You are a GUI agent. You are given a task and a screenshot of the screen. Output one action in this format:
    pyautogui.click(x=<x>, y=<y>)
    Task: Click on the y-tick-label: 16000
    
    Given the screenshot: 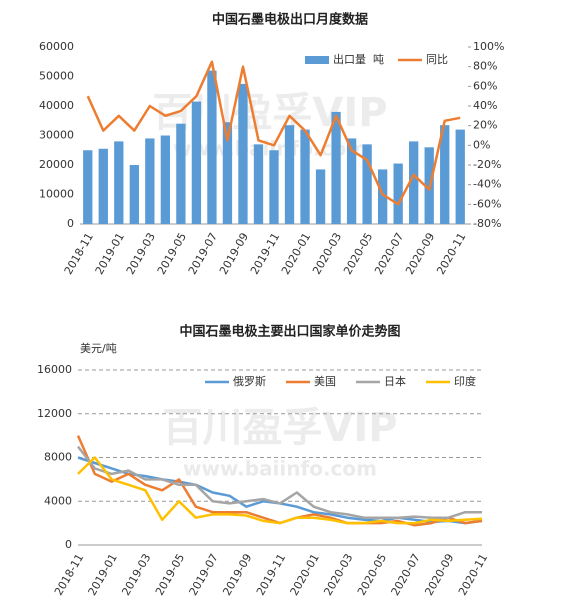 What is the action you would take?
    pyautogui.click(x=54, y=369)
    